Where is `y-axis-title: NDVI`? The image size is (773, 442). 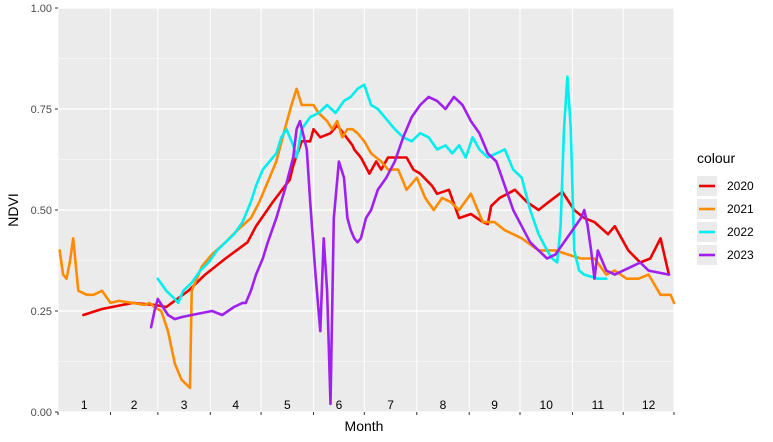
y-axis-title: NDVI is located at coordinates (13, 209).